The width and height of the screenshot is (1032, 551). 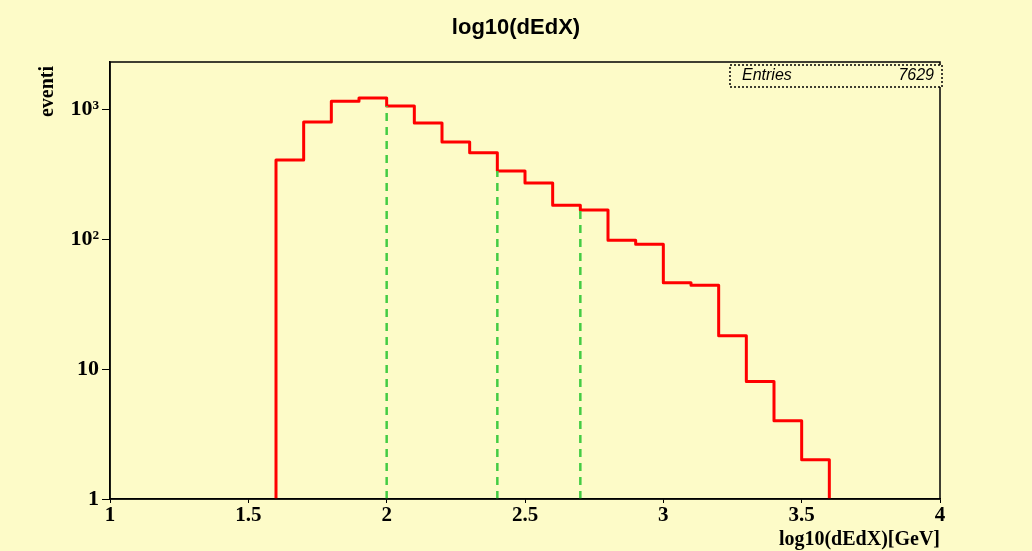 I want to click on chart-title: log10(dEdX), so click(x=516, y=27).